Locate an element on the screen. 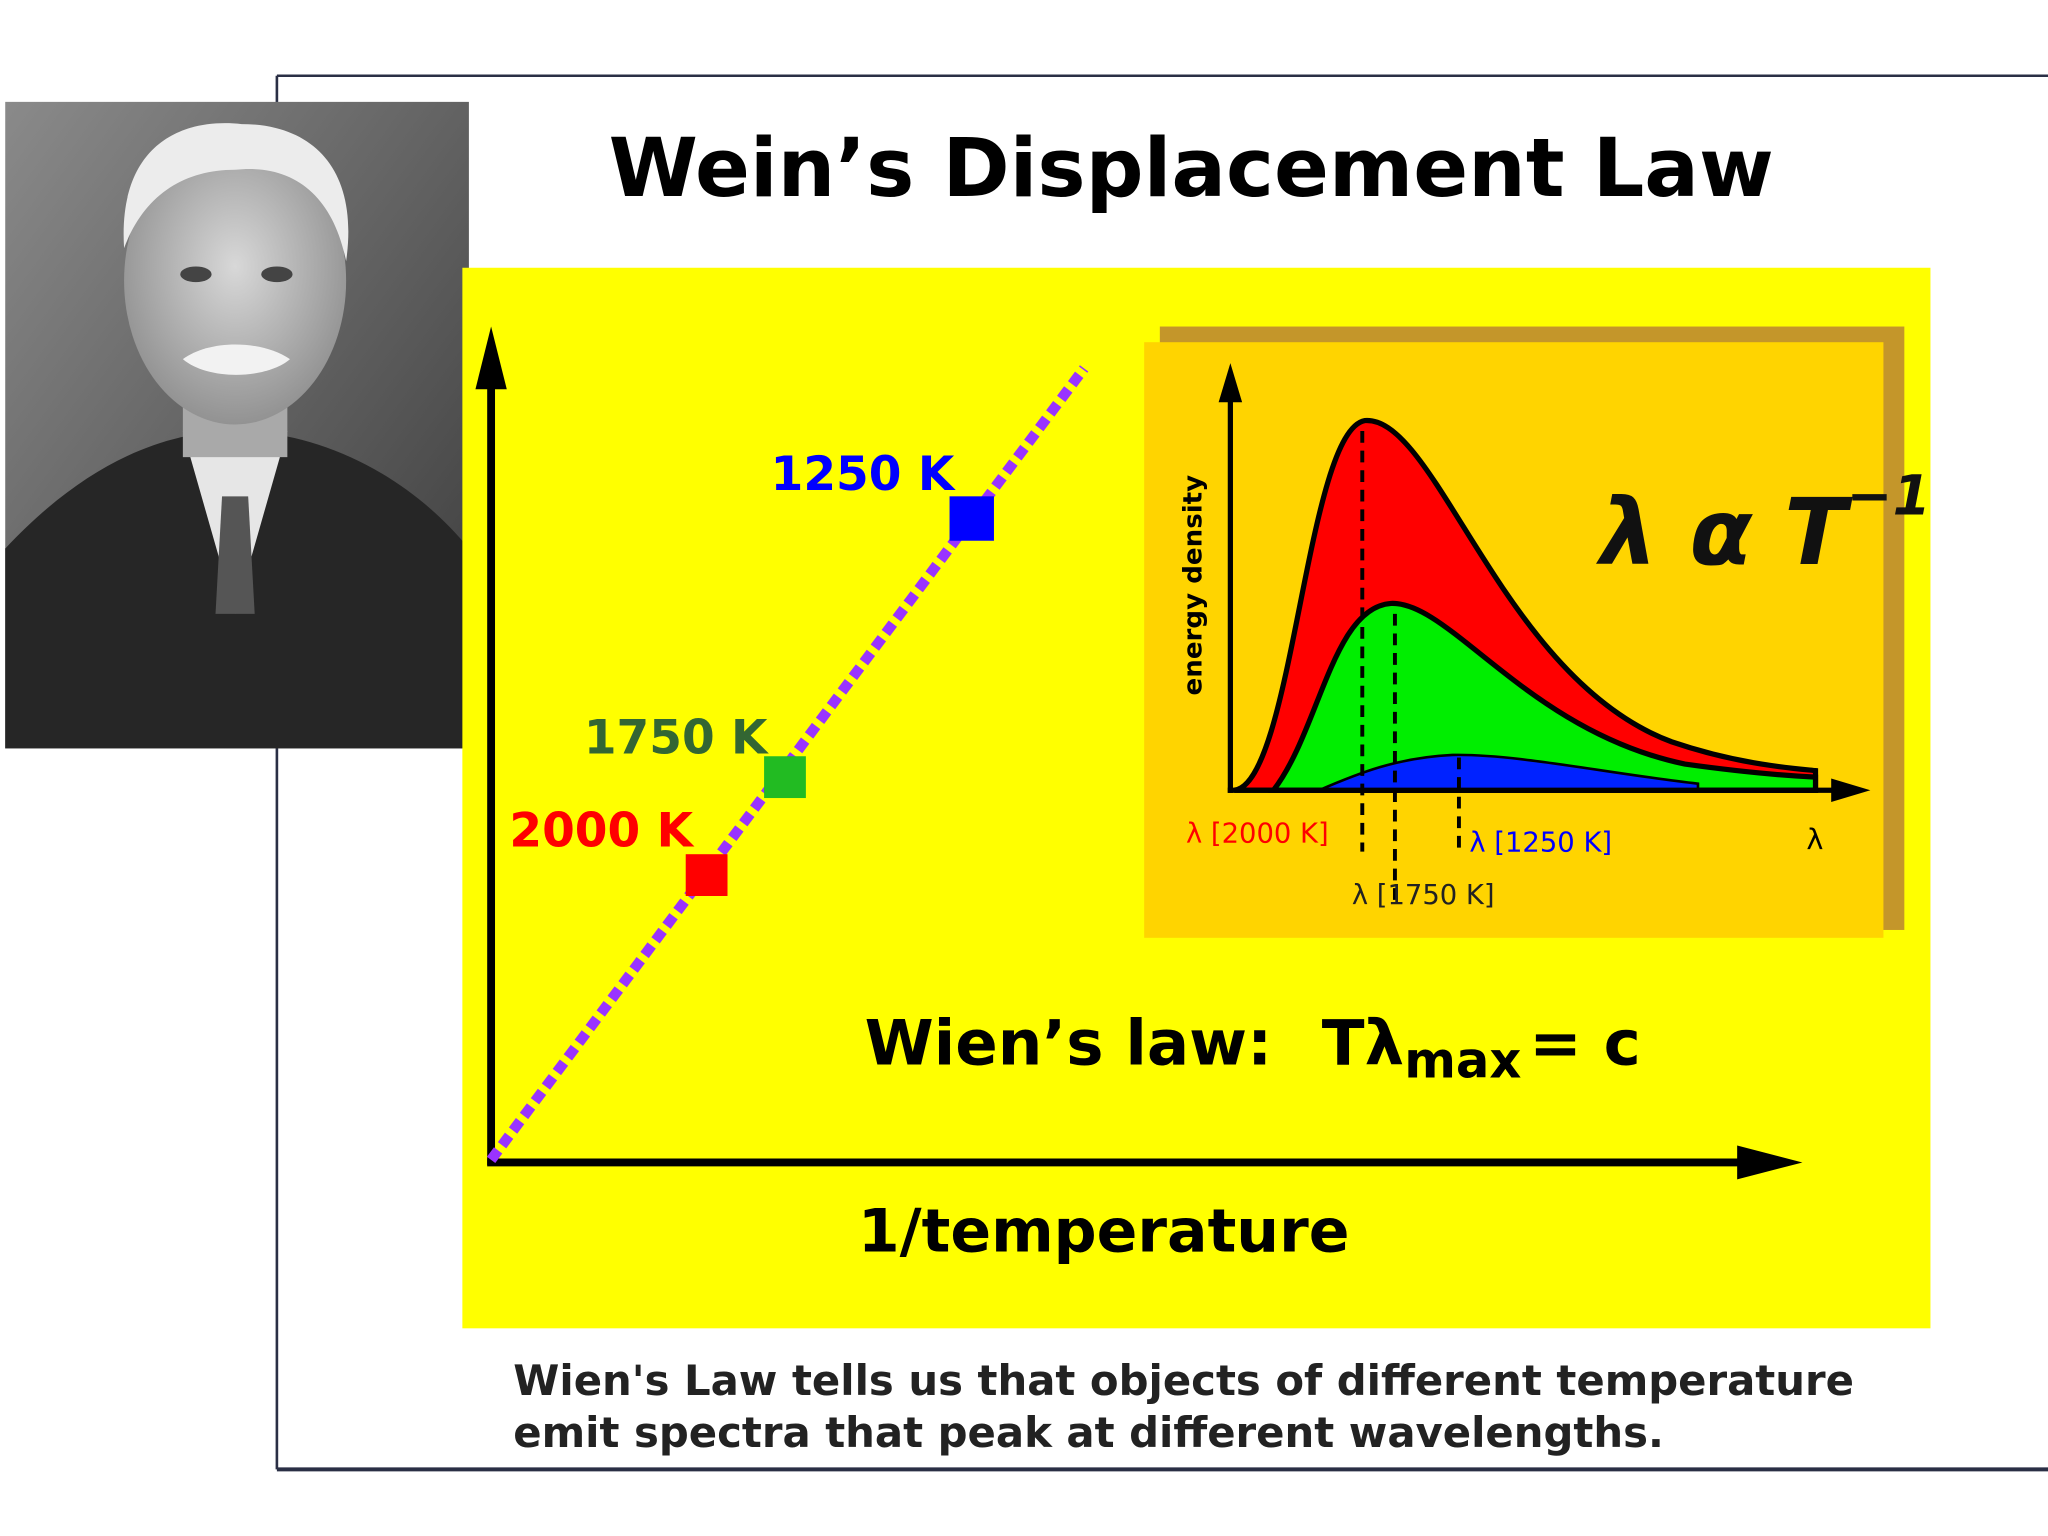 The width and height of the screenshot is (2048, 1536). inset-relation: λ α T−1 is located at coordinates (1763, 525).